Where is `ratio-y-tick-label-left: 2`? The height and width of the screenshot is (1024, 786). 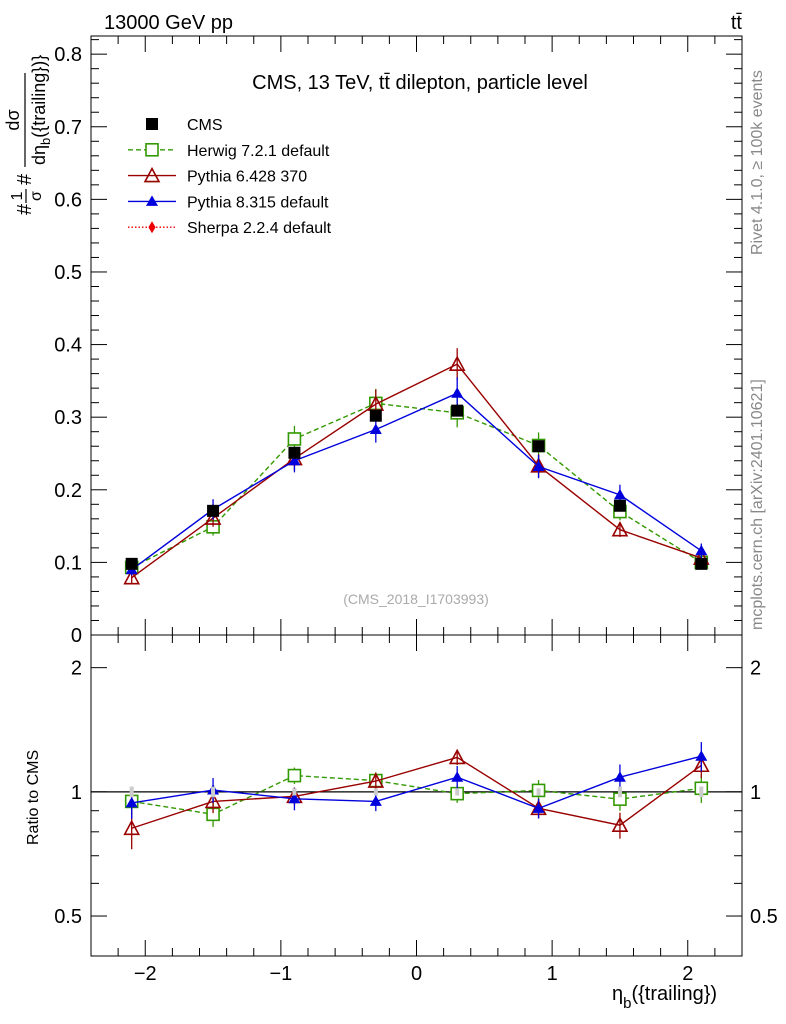 ratio-y-tick-label-left: 2 is located at coordinates (76, 669).